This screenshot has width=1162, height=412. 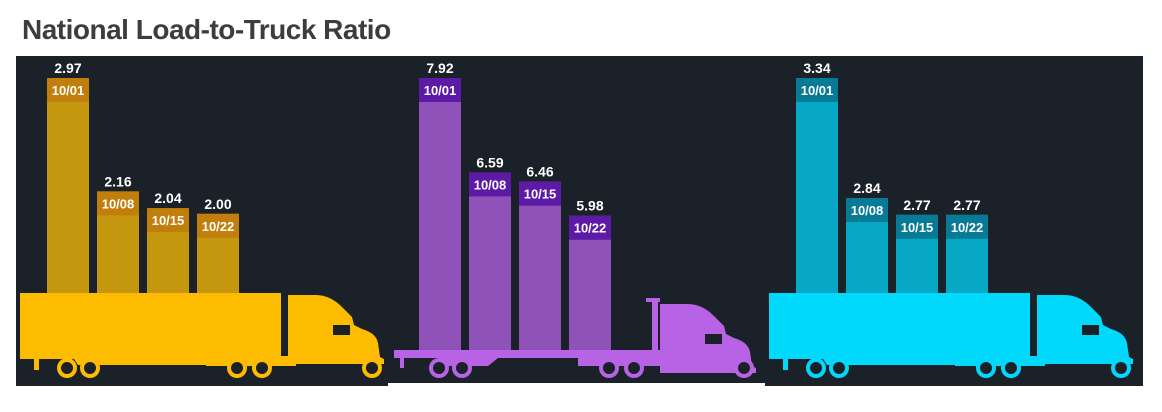 What do you see at coordinates (539, 172) in the screenshot?
I see `value-label: 6.46` at bounding box center [539, 172].